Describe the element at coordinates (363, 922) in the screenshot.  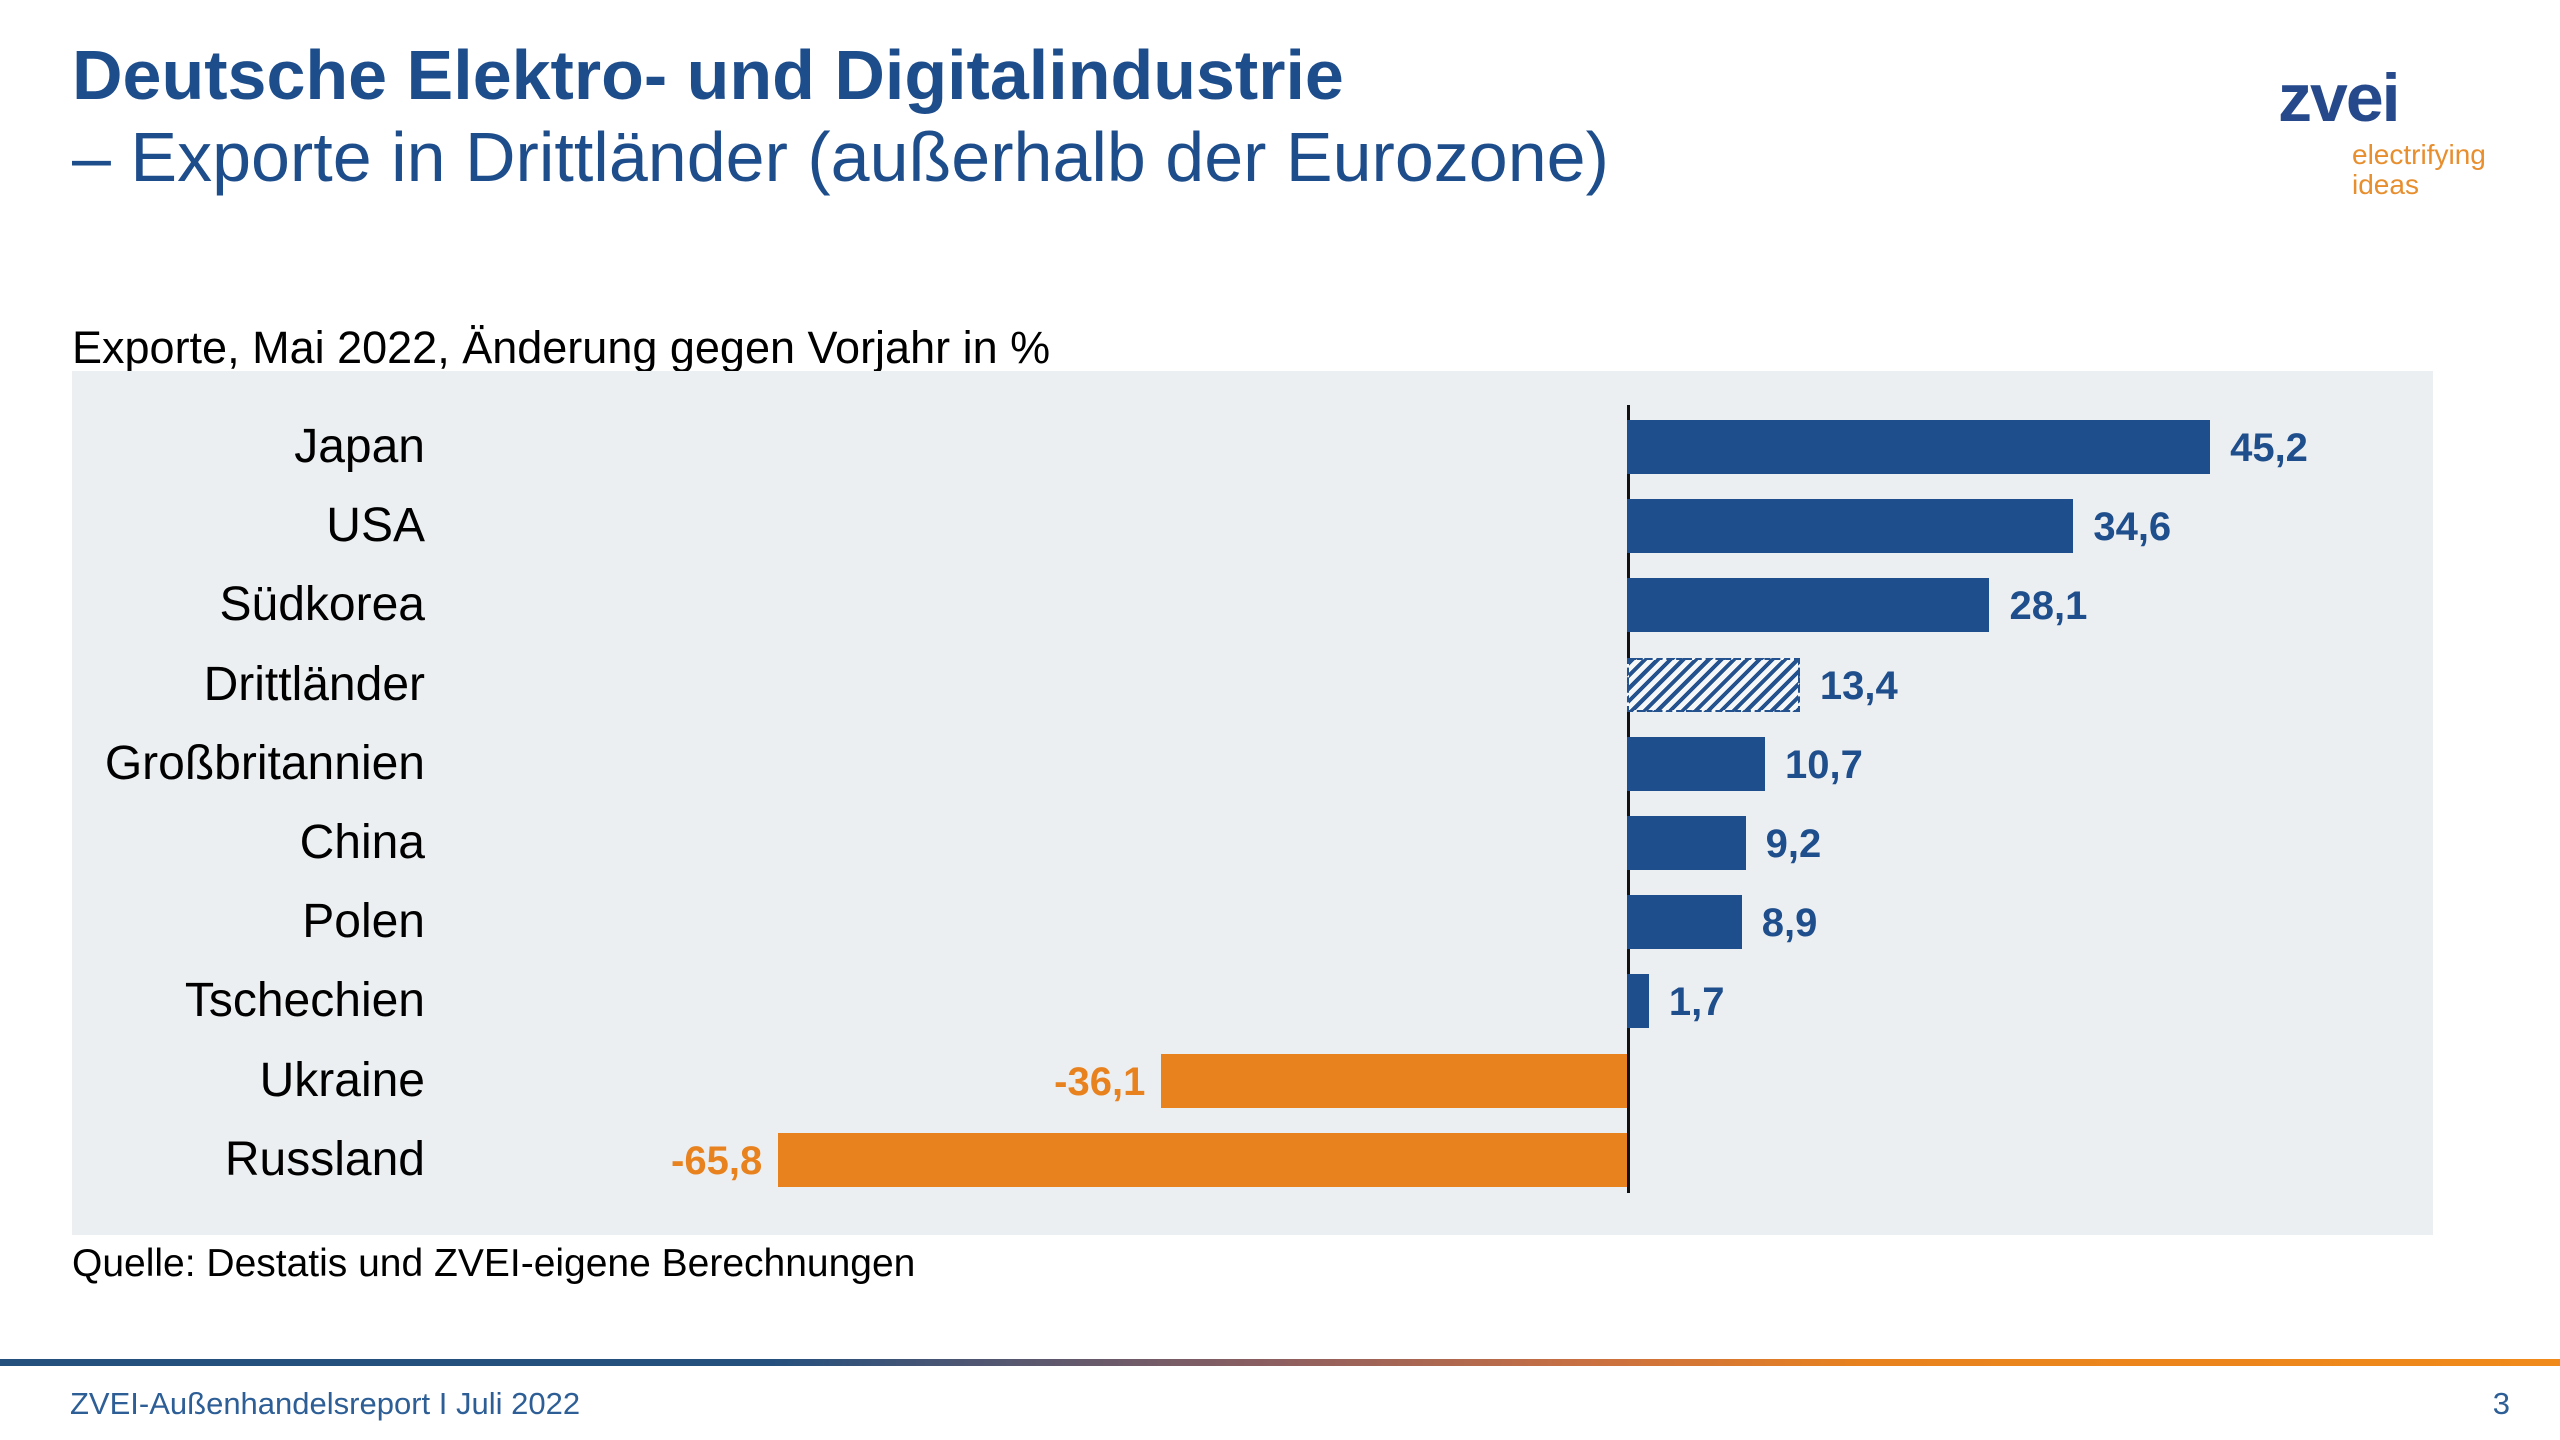
I see `bar-category-label: Polen` at that location.